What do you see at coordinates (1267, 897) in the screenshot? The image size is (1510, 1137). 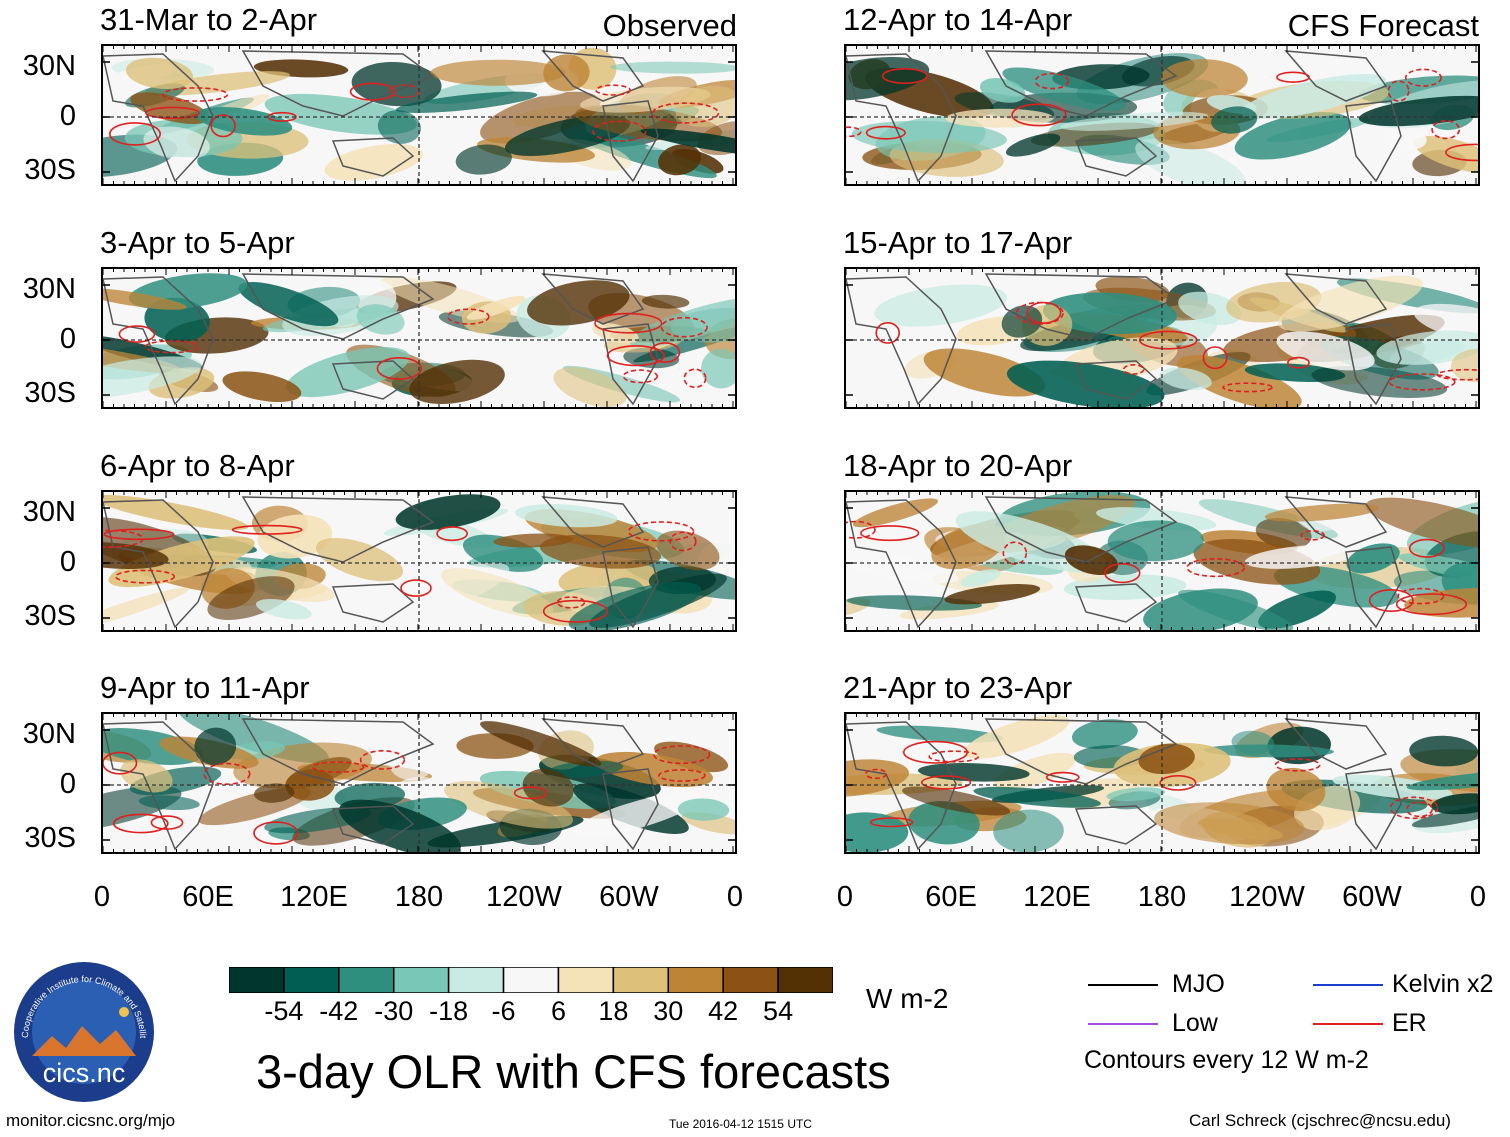 I see `xtick-right-120w: 120W` at bounding box center [1267, 897].